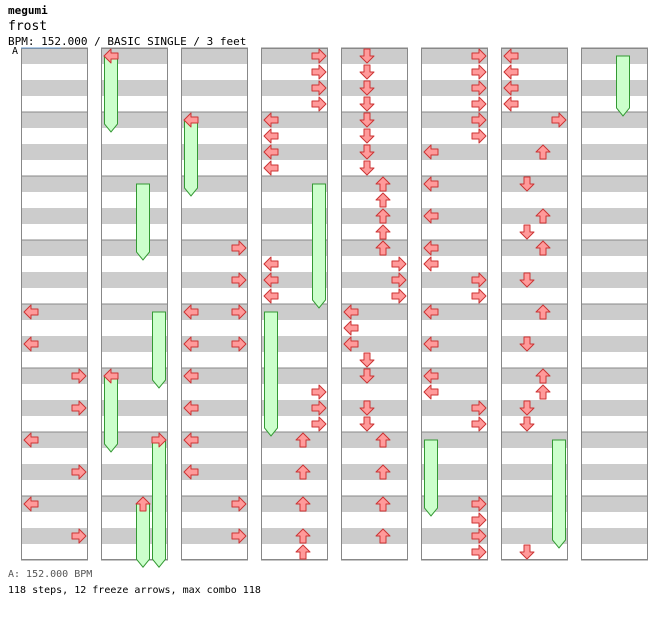 This screenshot has width=672, height=620. What do you see at coordinates (15, 51) in the screenshot?
I see `bpm-marker: A` at bounding box center [15, 51].